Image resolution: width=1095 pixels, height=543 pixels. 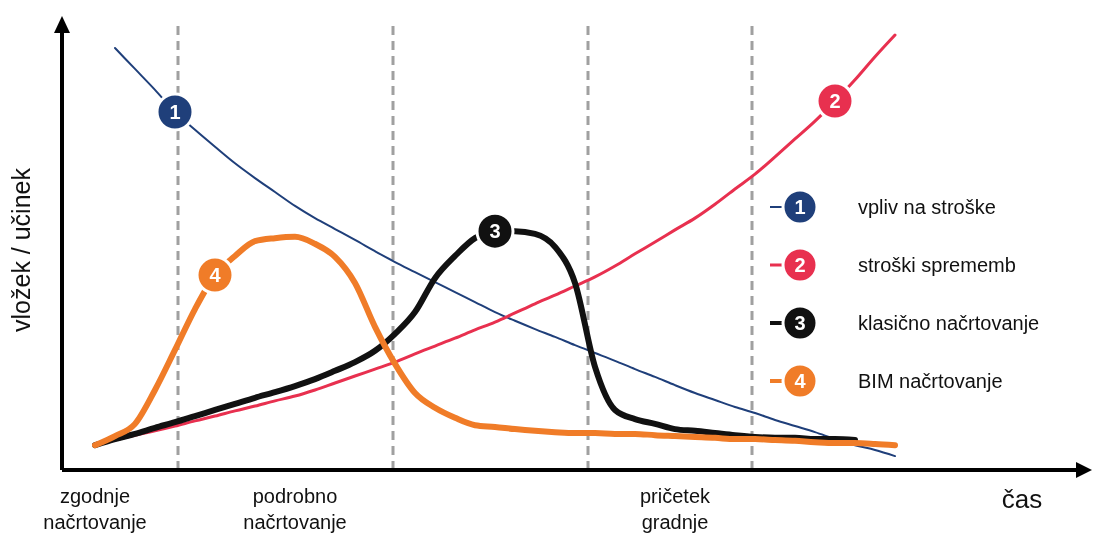 I want to click on legend-label: stroški sprememb, so click(x=937, y=265).